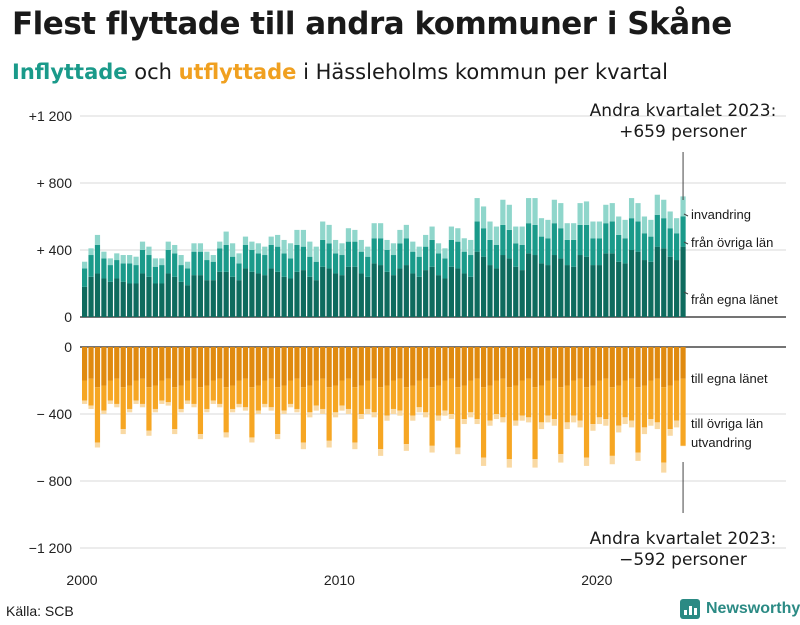 The width and height of the screenshot is (800, 625). What do you see at coordinates (596, 580) in the screenshot?
I see `x-tick-label: 2020` at bounding box center [596, 580].